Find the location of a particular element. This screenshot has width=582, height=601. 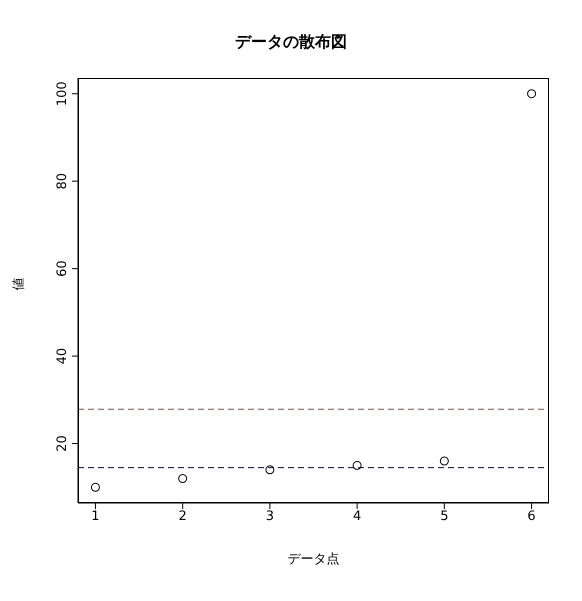

y-tick-label: 60 is located at coordinates (62, 268).